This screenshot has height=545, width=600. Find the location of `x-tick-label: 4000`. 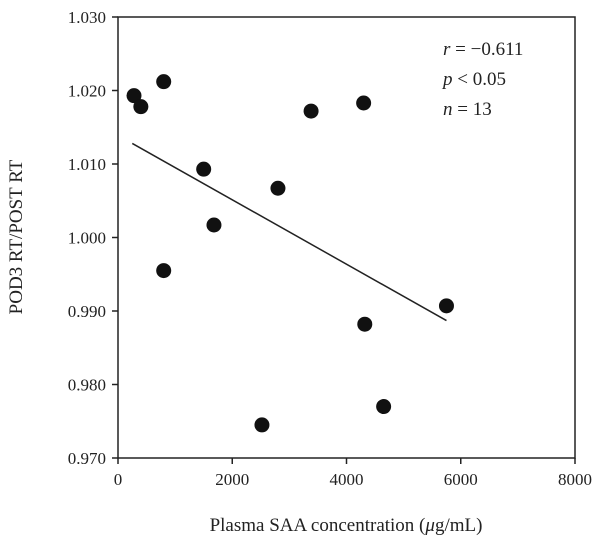

x-tick-label: 4000 is located at coordinates (347, 479).